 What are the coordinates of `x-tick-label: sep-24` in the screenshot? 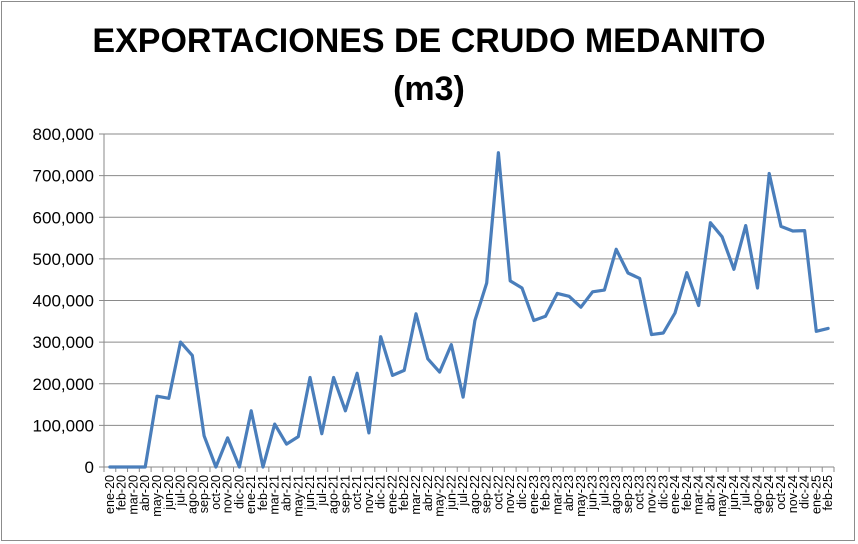 It's located at (769, 494).